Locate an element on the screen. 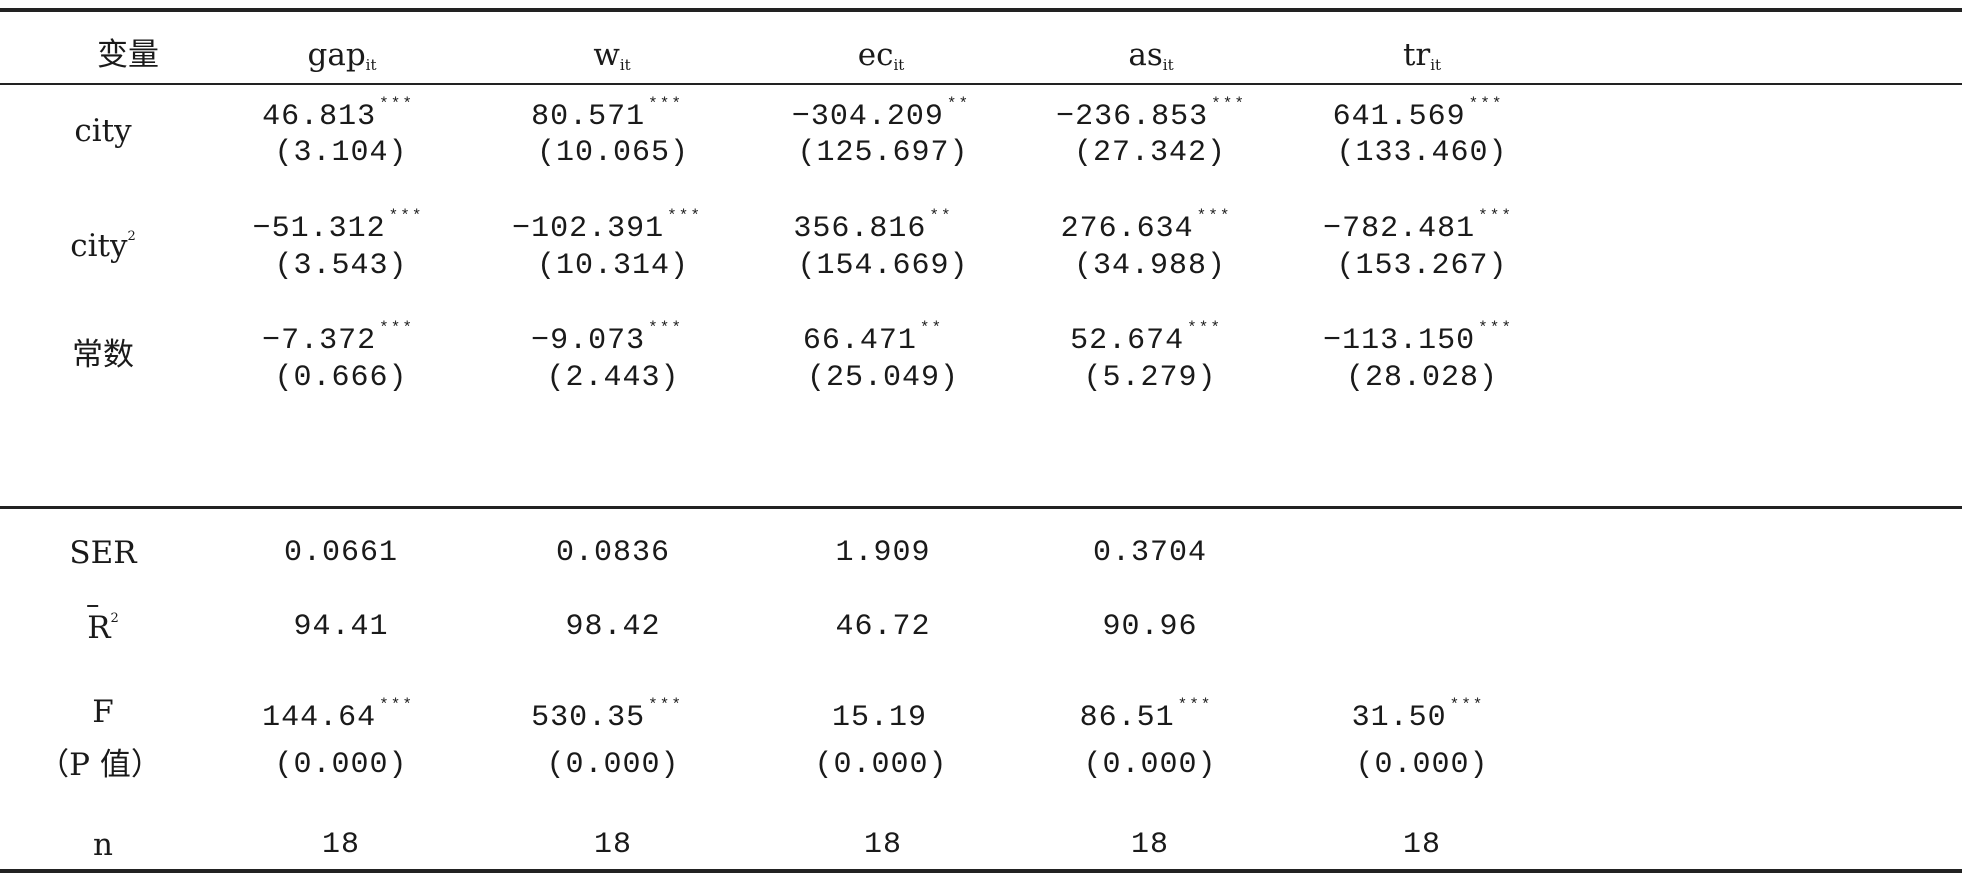 The image size is (1962, 888). se-const-as: (5.279) is located at coordinates (1150, 378).